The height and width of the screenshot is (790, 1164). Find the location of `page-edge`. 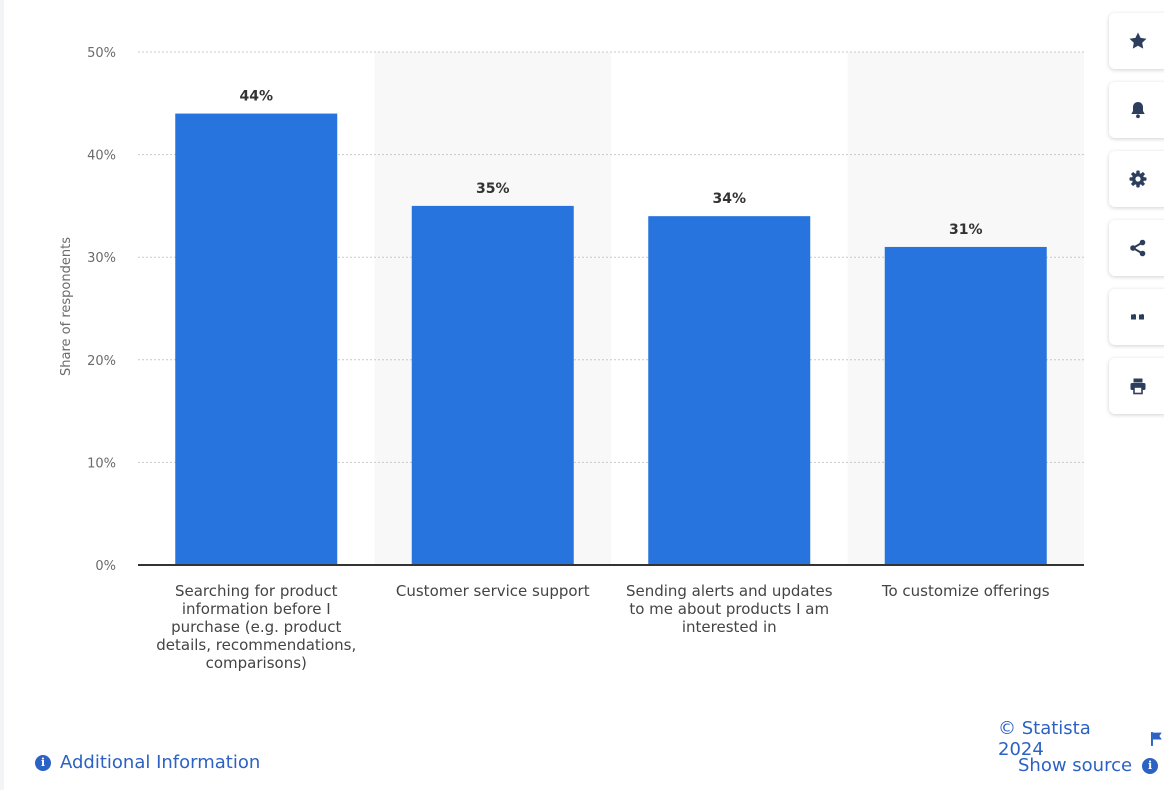

page-edge is located at coordinates (2, 395).